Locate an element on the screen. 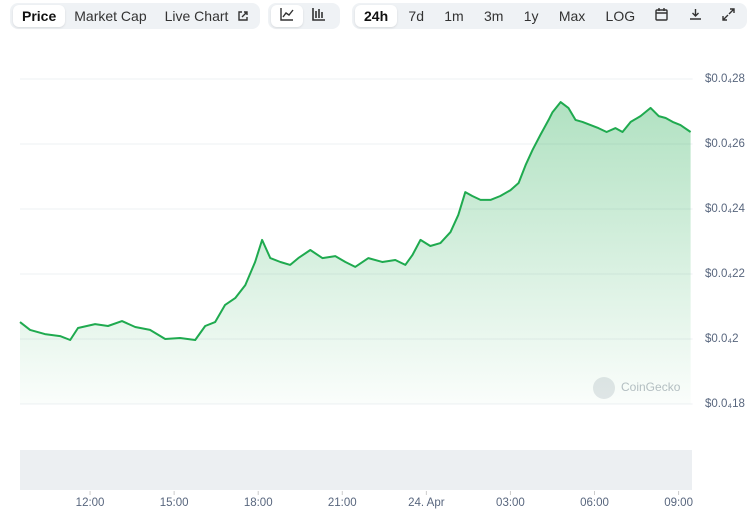 Image resolution: width=750 pixels, height=521 pixels. x-tick-label: 24. Apr is located at coordinates (426, 503).